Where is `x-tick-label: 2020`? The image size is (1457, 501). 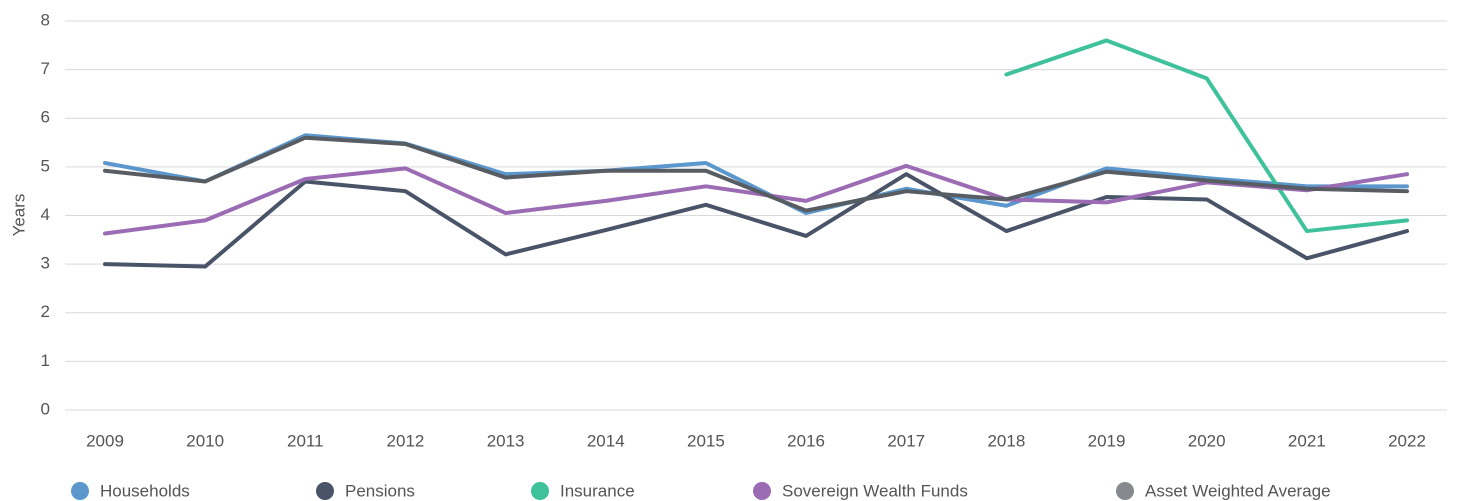
x-tick-label: 2020 is located at coordinates (1207, 440).